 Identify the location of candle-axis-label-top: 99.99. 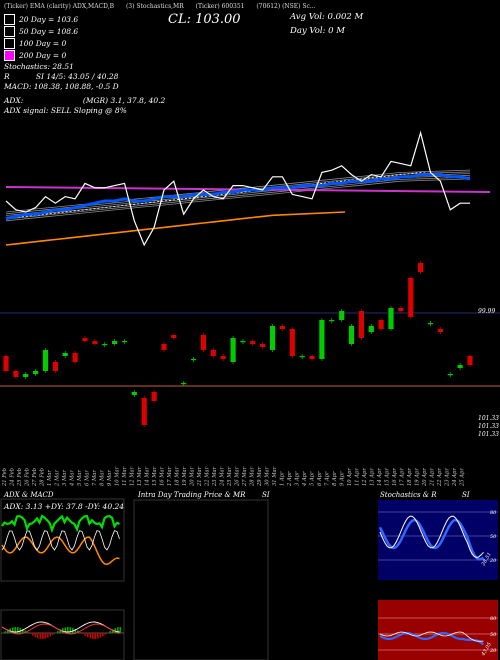
(486, 311).